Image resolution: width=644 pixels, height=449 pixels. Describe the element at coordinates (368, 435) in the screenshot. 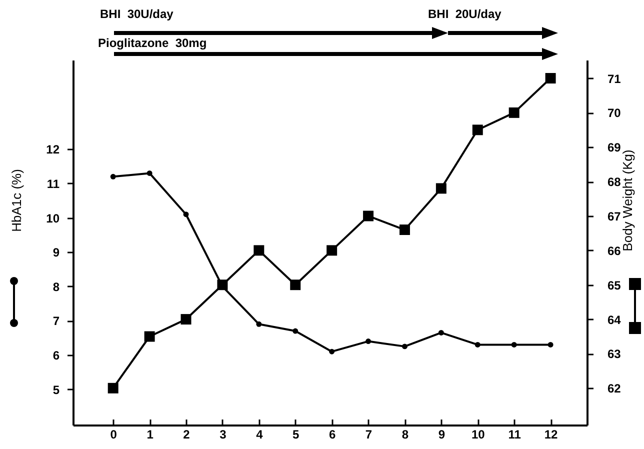

I see `x-tick-label: 7` at that location.